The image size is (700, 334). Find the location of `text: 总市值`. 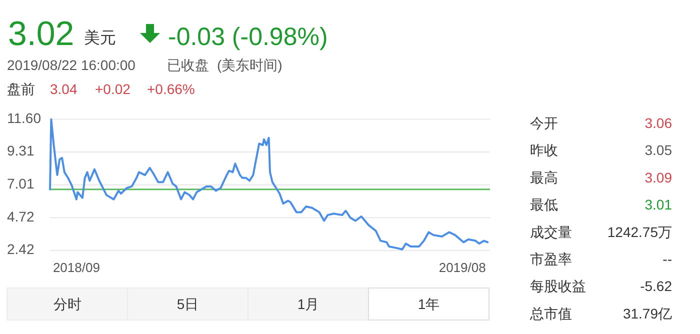

text: 总市值 is located at coordinates (550, 313).